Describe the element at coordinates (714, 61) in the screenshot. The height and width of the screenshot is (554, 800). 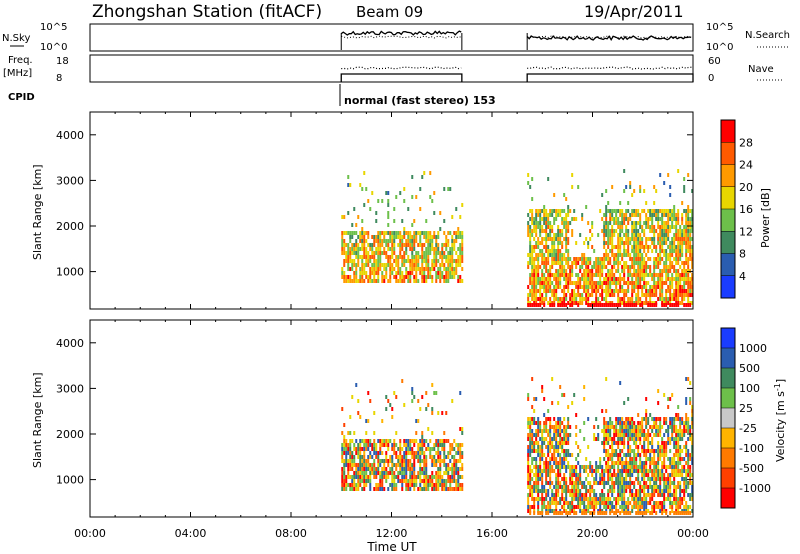
I see `nave-right-tick-top: 60` at that location.